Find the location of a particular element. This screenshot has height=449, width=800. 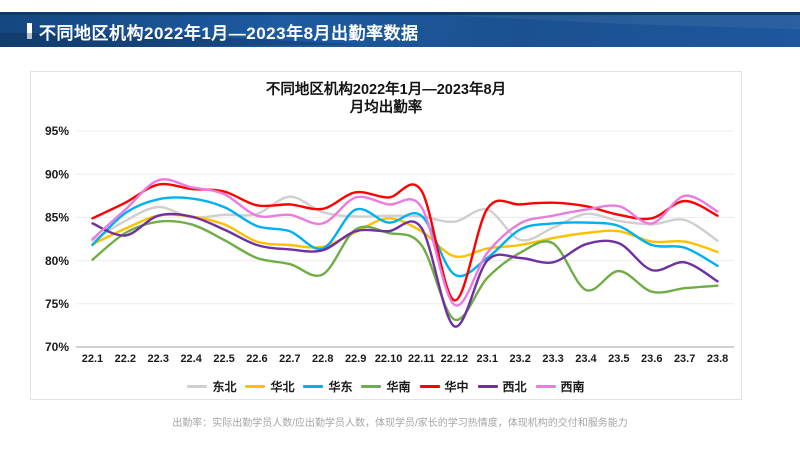

legend-item: 华中 is located at coordinates (444, 386).